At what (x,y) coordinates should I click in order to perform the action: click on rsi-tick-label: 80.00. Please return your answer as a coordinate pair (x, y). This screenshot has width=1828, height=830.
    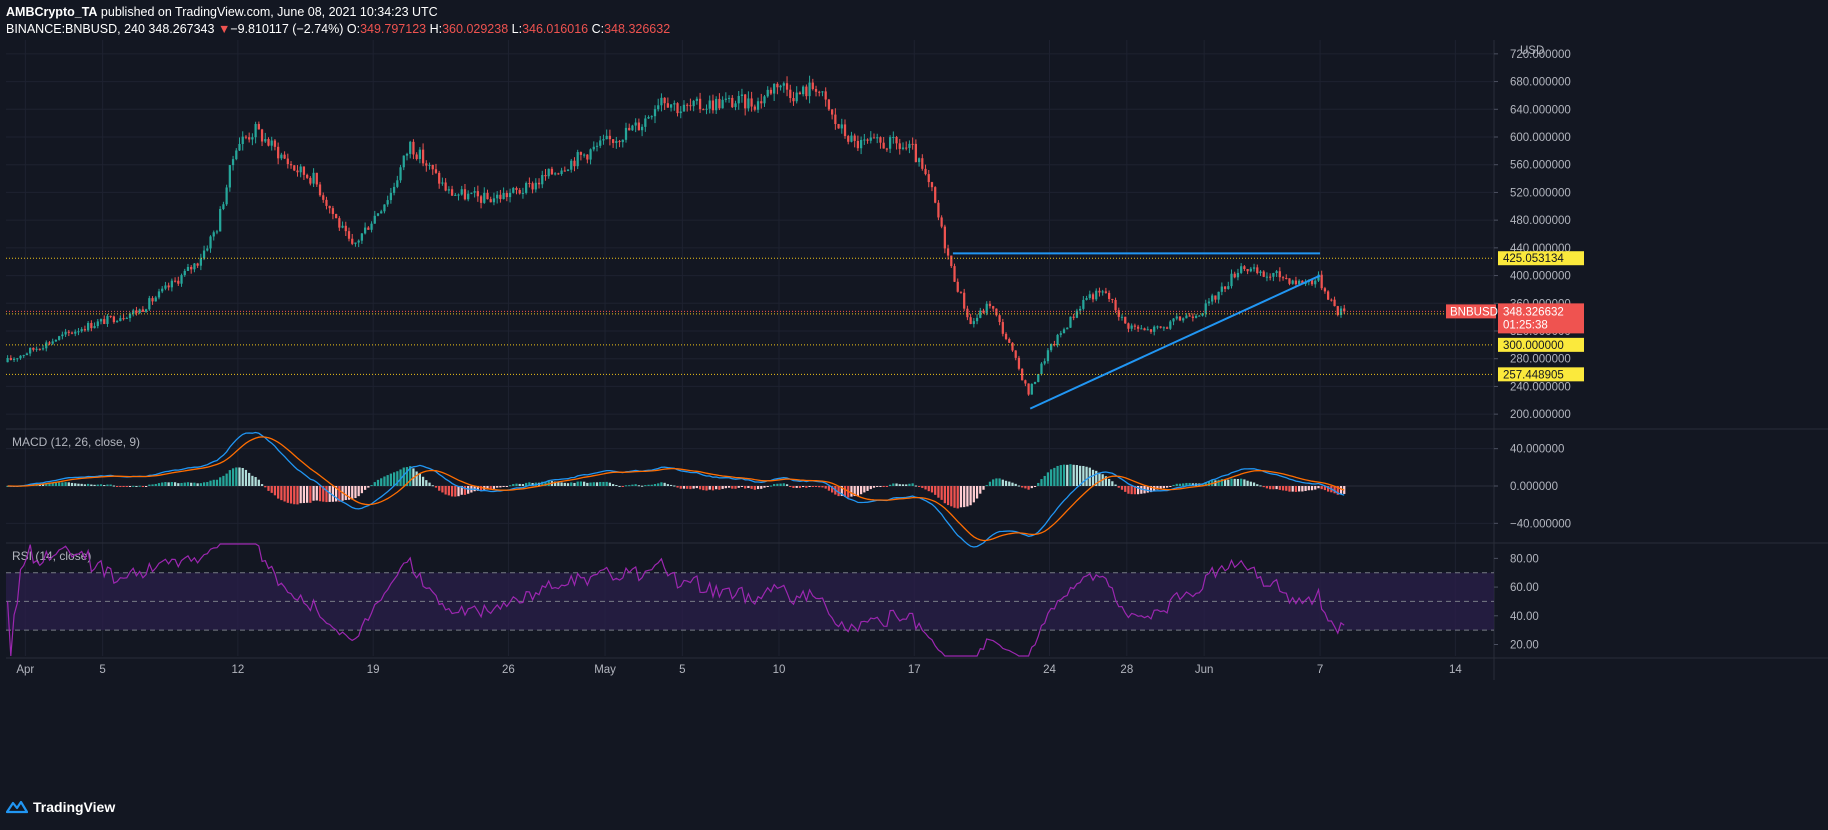
    Looking at the image, I should click on (1524, 559).